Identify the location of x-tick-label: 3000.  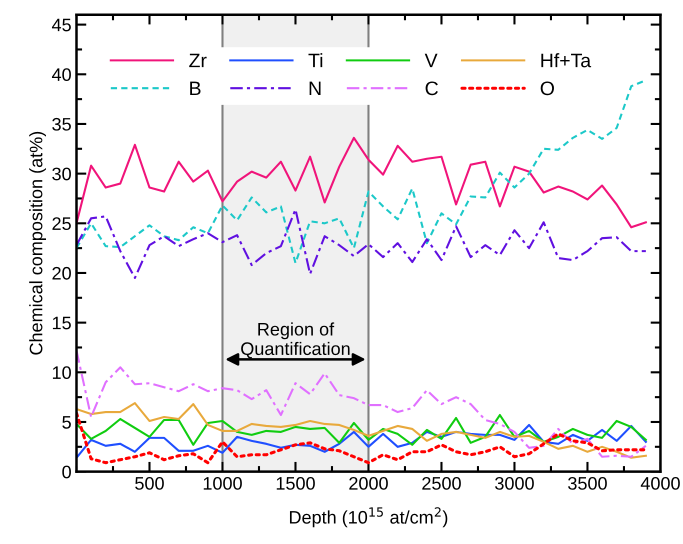
(514, 483).